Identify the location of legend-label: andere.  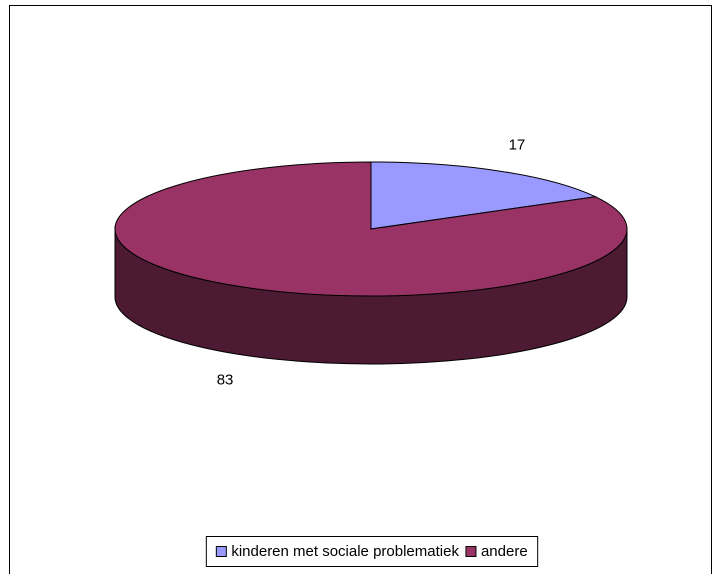
(504, 551).